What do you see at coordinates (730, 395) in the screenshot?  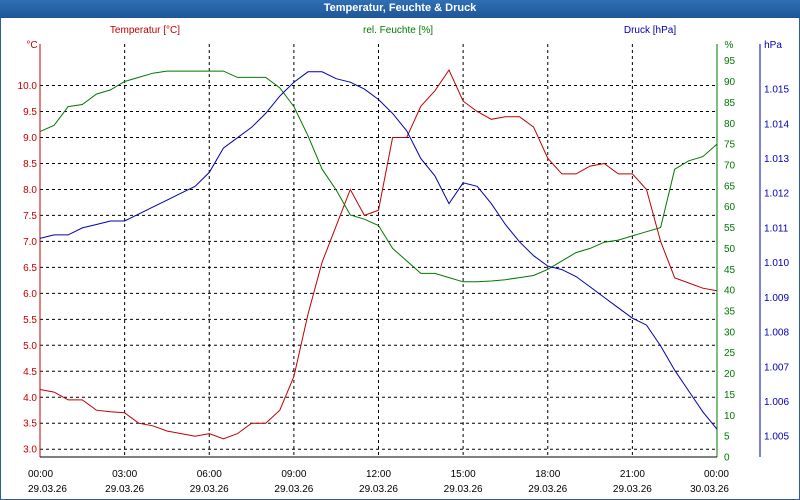 I see `humidity-tick-label: 15` at bounding box center [730, 395].